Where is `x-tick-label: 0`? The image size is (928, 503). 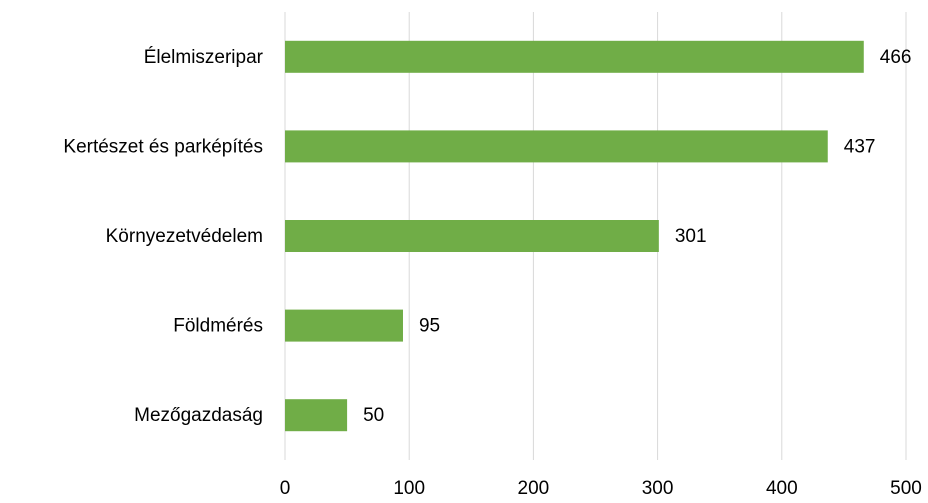
x-tick-label: 0 is located at coordinates (285, 488).